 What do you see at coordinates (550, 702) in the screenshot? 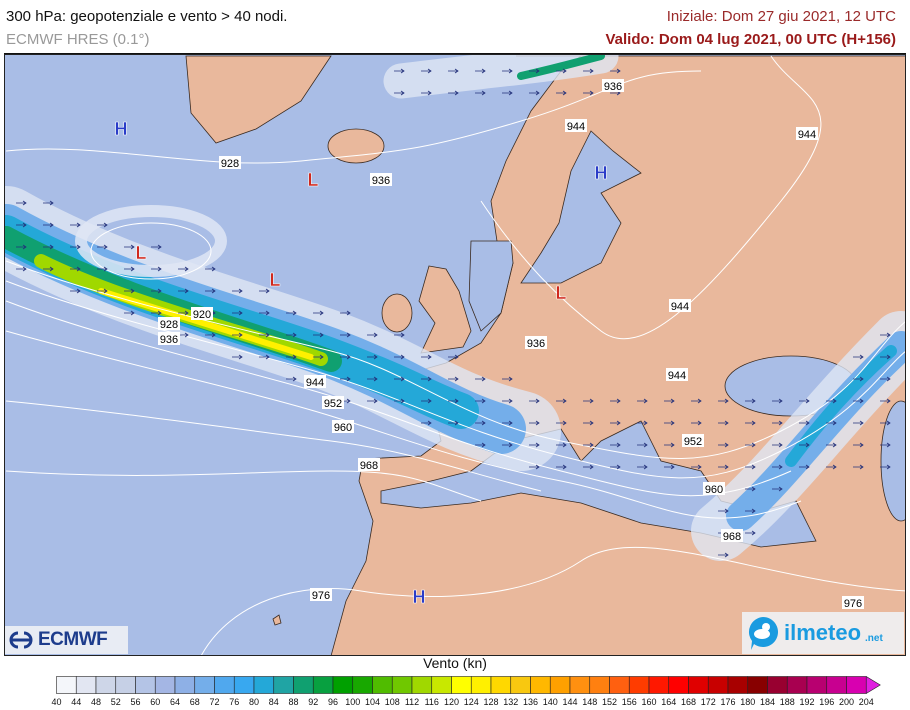
I see `colorbar-tick-label: 140` at bounding box center [550, 702].